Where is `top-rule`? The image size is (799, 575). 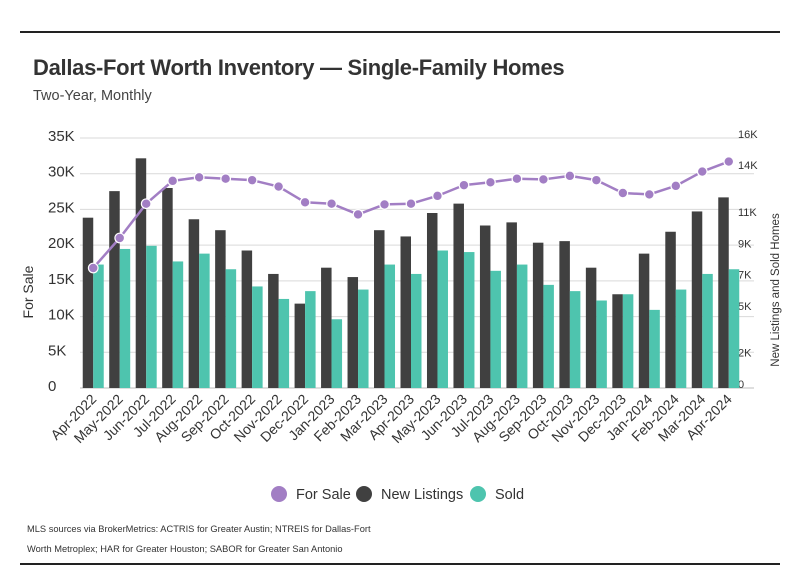 top-rule is located at coordinates (400, 32).